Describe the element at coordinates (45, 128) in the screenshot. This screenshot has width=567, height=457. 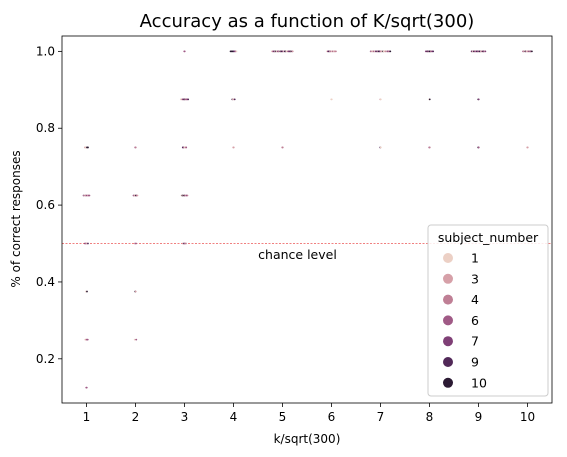
I see `y-tick-label: 0.8` at that location.